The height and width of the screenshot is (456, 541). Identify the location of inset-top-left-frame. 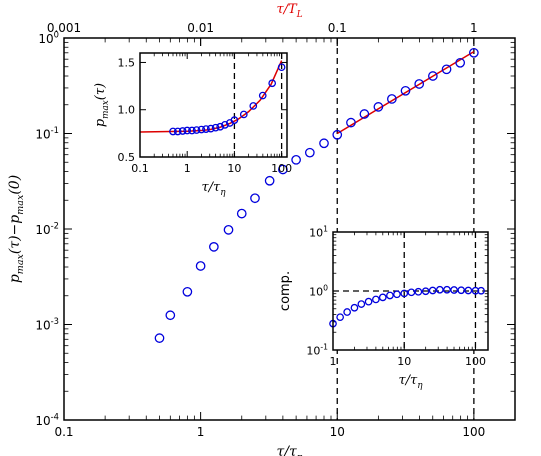
(213, 105).